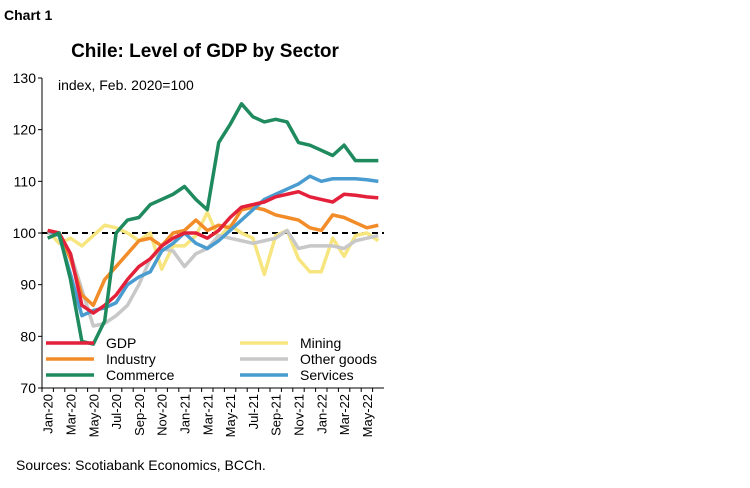  I want to click on x-tick-label: Mar-21, so click(207, 414).